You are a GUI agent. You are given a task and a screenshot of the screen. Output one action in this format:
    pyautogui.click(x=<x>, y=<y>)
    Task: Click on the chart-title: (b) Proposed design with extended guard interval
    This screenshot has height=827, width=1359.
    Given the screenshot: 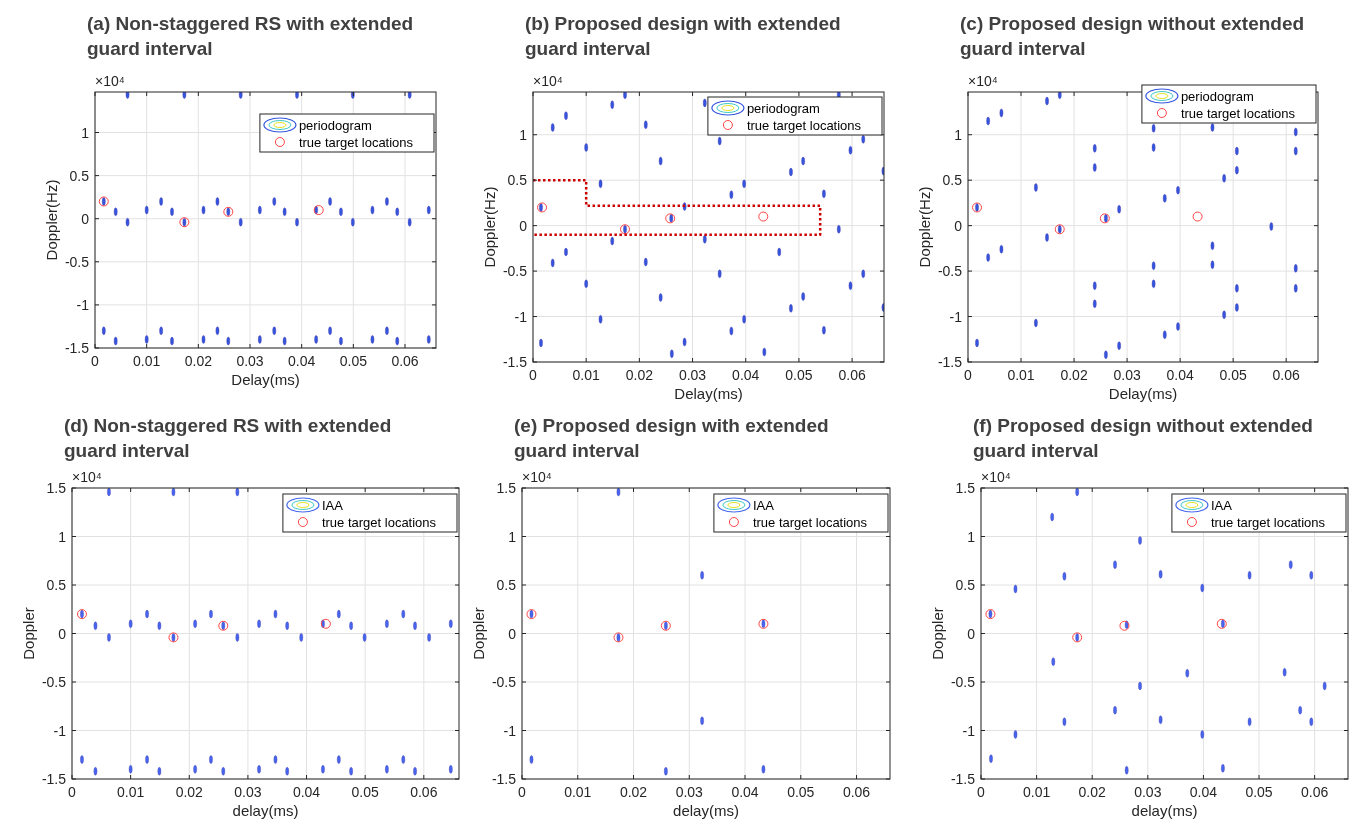 What is the action you would take?
    pyautogui.click(x=683, y=36)
    